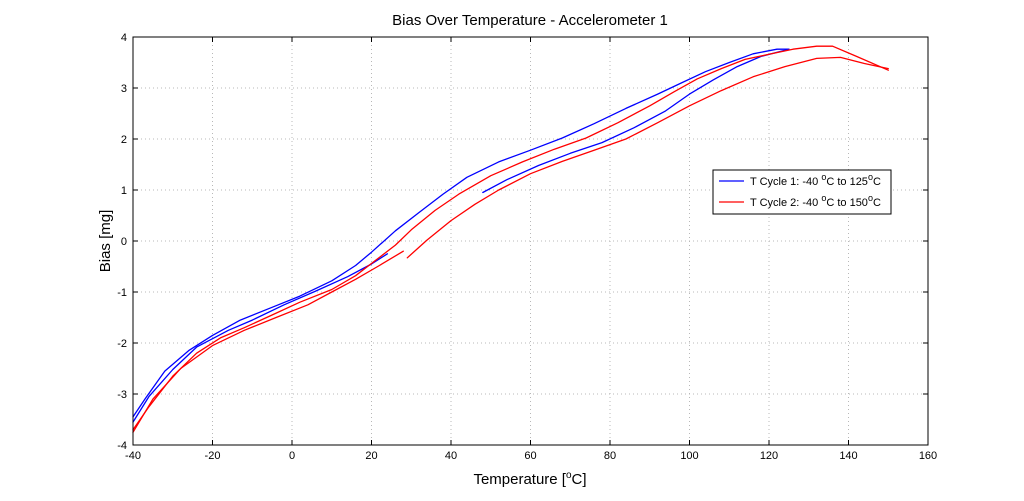 This screenshot has height=501, width=1024. Describe the element at coordinates (124, 140) in the screenshot. I see `y-tick-label: 2` at that location.